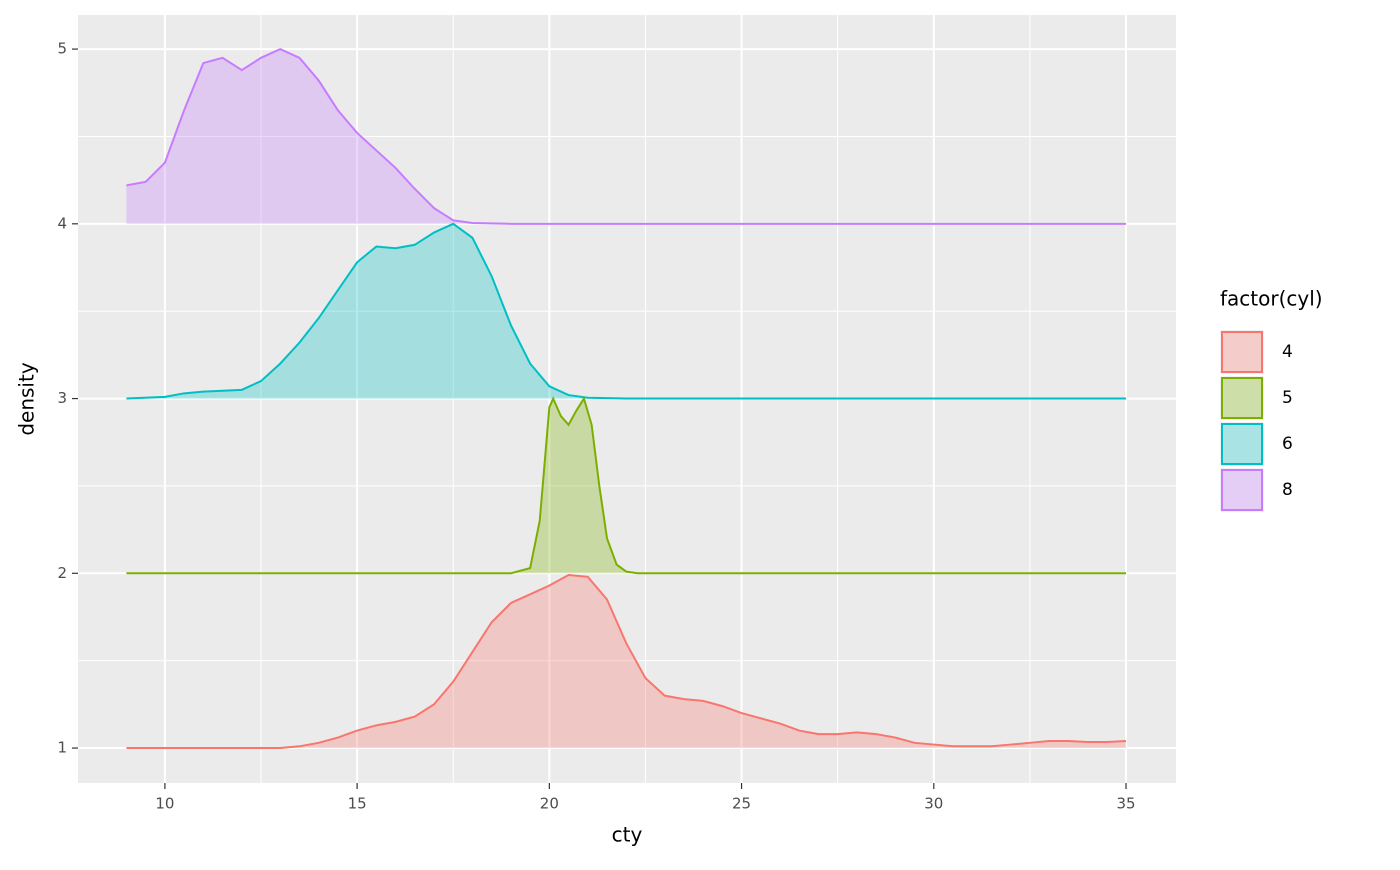 The width and height of the screenshot is (1400, 870). Describe the element at coordinates (1271, 299) in the screenshot. I see `legend-title: factor(cyl)` at that location.